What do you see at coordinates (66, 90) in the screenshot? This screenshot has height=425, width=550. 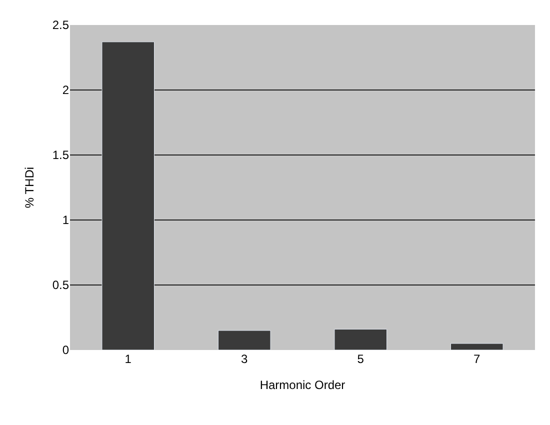 I see `y-tick-label: 2` at bounding box center [66, 90].